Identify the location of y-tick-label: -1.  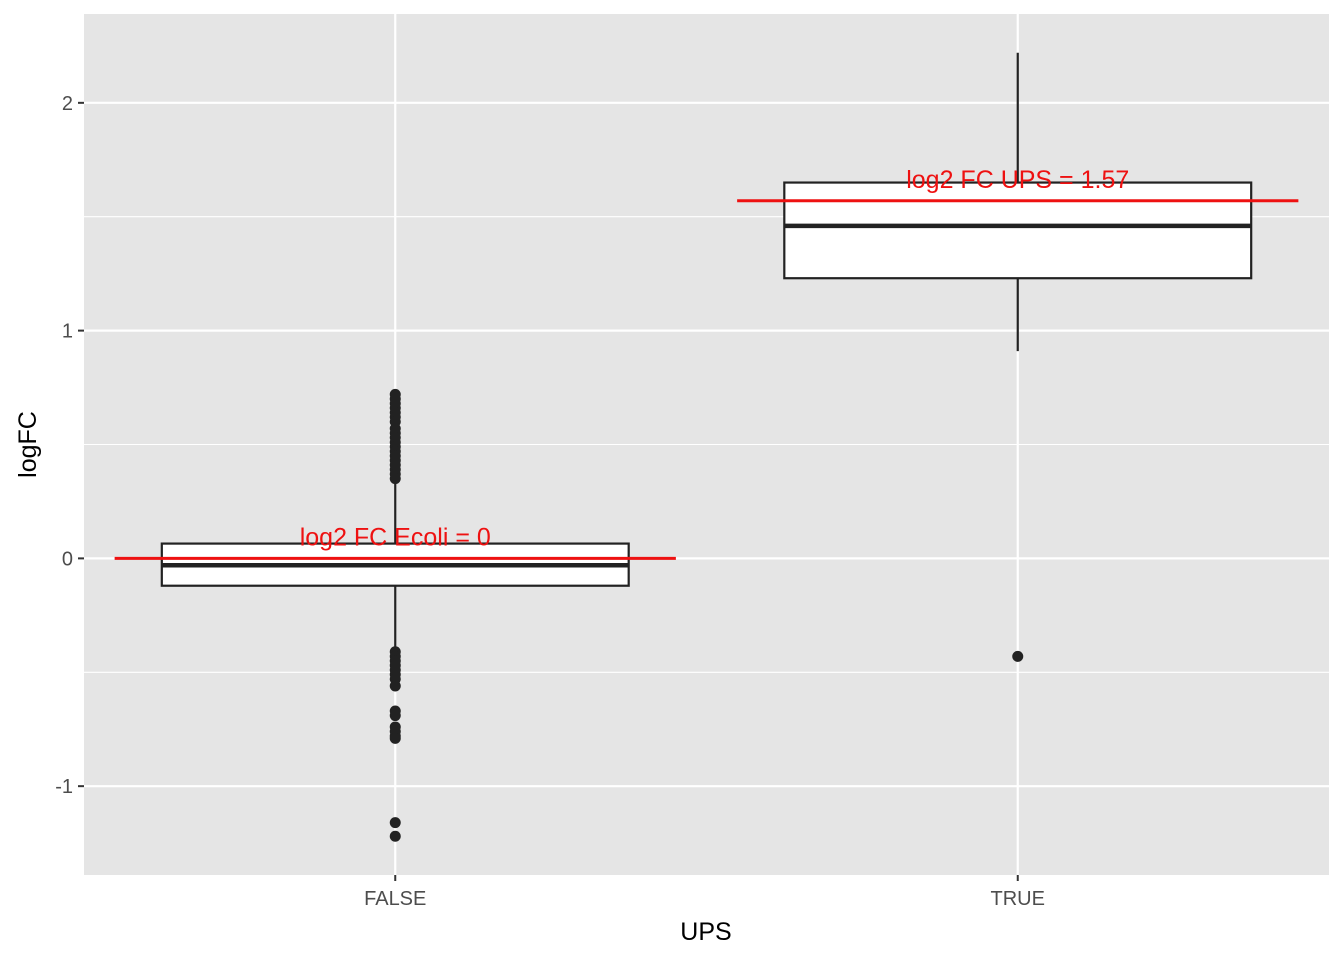
(64, 787).